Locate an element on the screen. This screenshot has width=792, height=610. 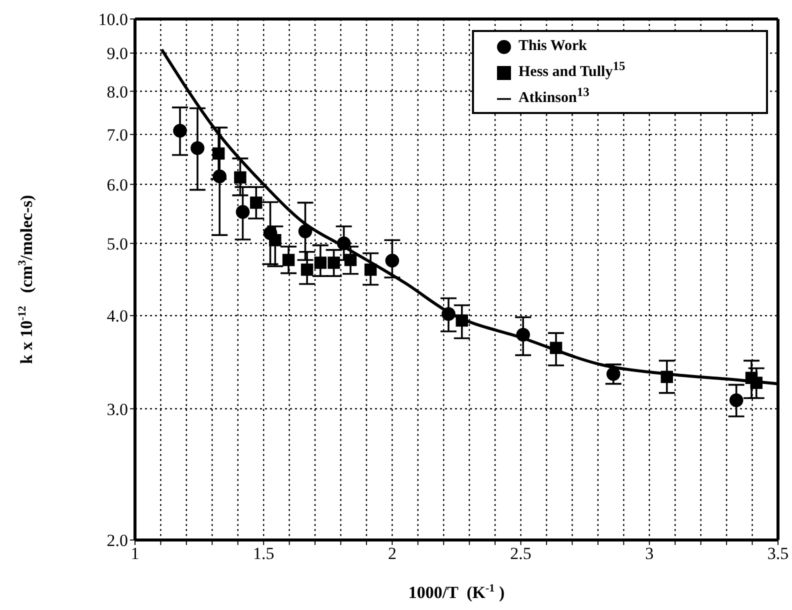
y-tick-label: 9.0 is located at coordinates (117, 54).